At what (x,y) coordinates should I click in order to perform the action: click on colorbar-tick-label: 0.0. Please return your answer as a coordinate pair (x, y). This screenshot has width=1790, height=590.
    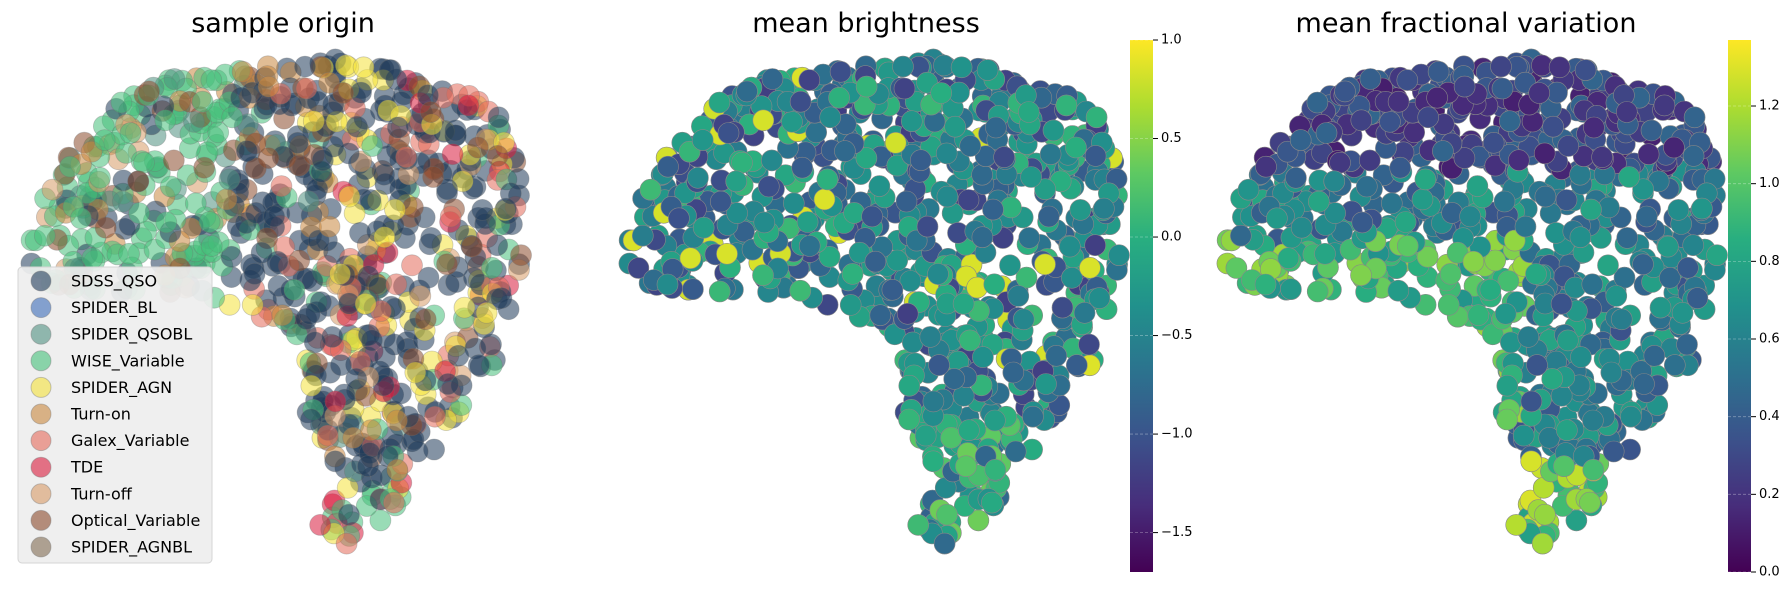
    Looking at the image, I should click on (1171, 237).